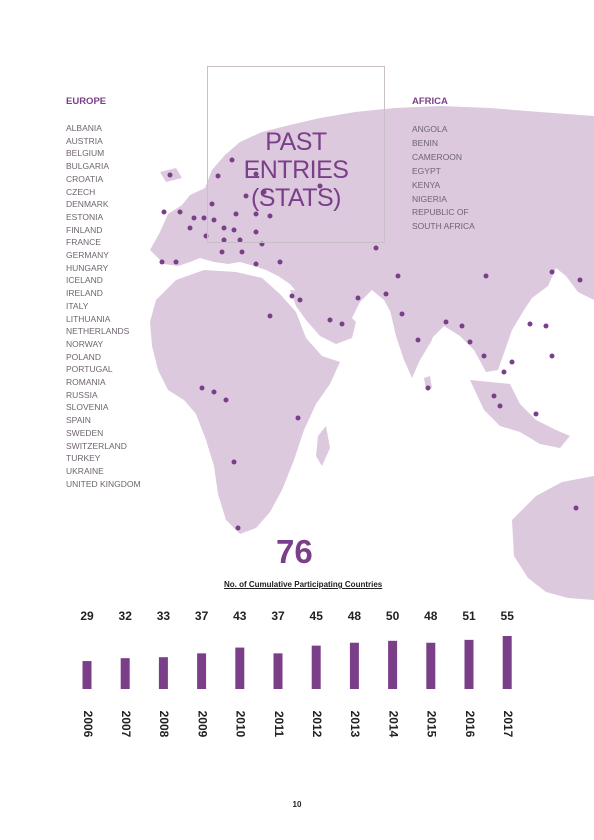 This screenshot has width=594, height=840. Describe the element at coordinates (88, 724) in the screenshot. I see `year-label: 2006` at that location.